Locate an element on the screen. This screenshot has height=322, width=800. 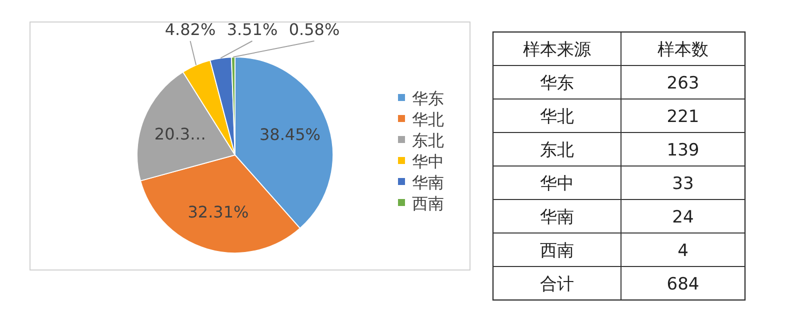
legend-label: 华中 is located at coordinates (428, 161).